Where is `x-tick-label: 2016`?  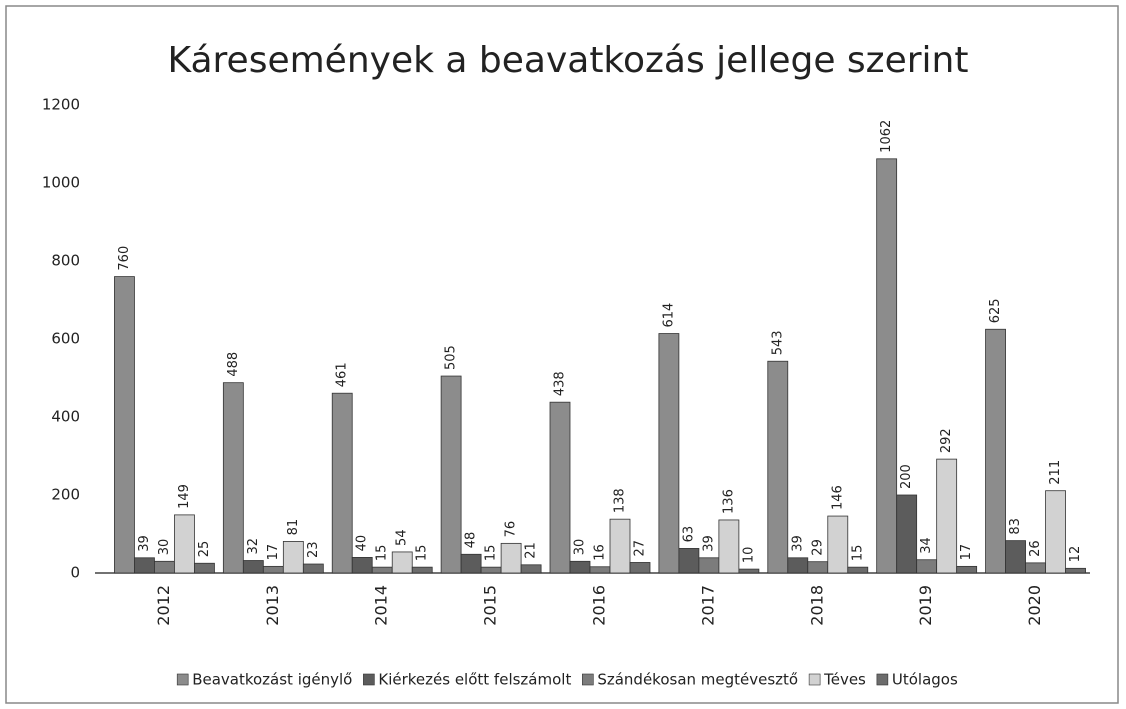
x-tick-label: 2016 is located at coordinates (599, 605).